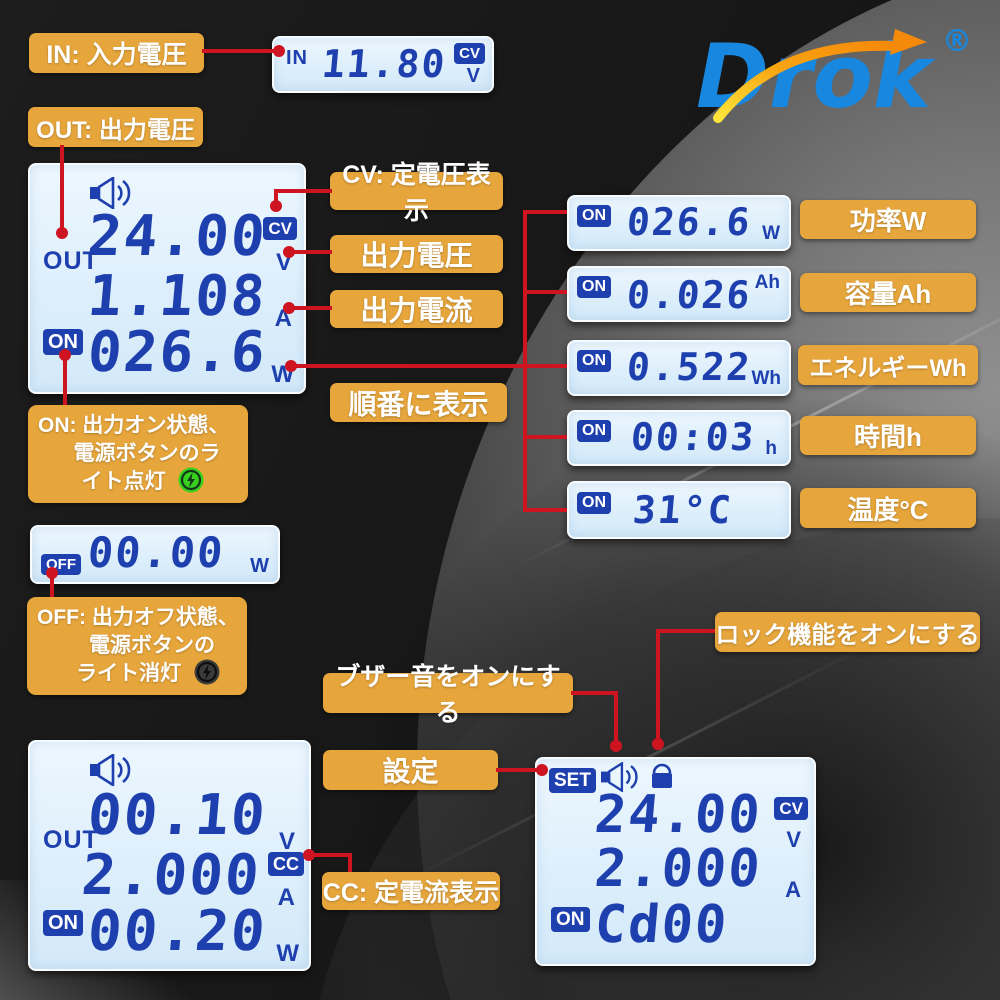 The image size is (1000, 1000). I want to click on output-current-value: 1.108, so click(177, 296).